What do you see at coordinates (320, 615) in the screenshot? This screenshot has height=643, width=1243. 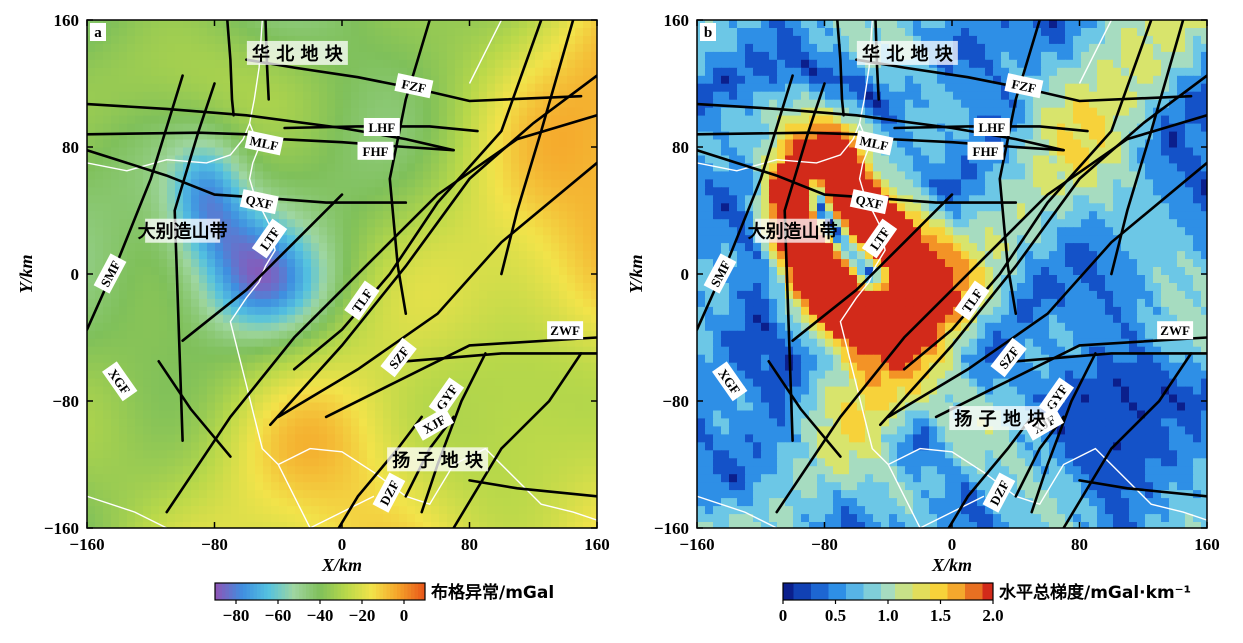 I see `colorbar-tick-label: −40` at bounding box center [320, 615].